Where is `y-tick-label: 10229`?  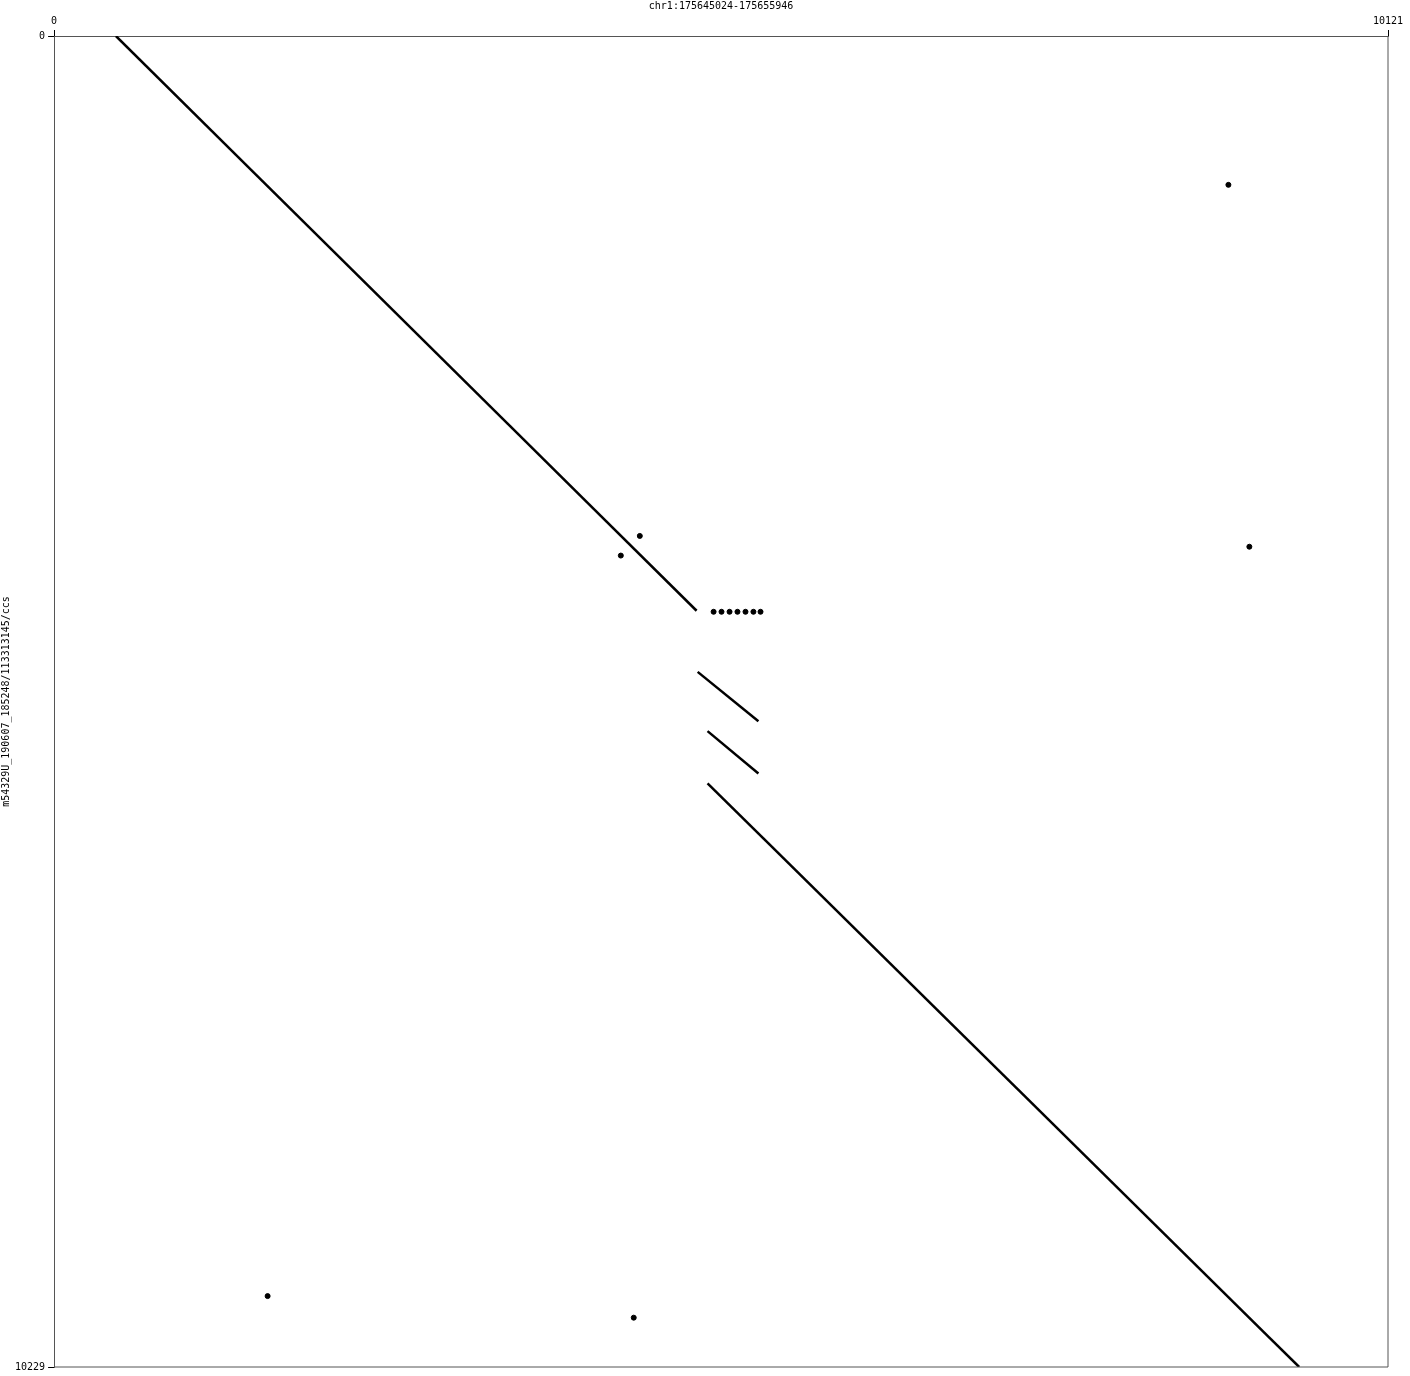
y-tick-label: 10229 is located at coordinates (30, 1366).